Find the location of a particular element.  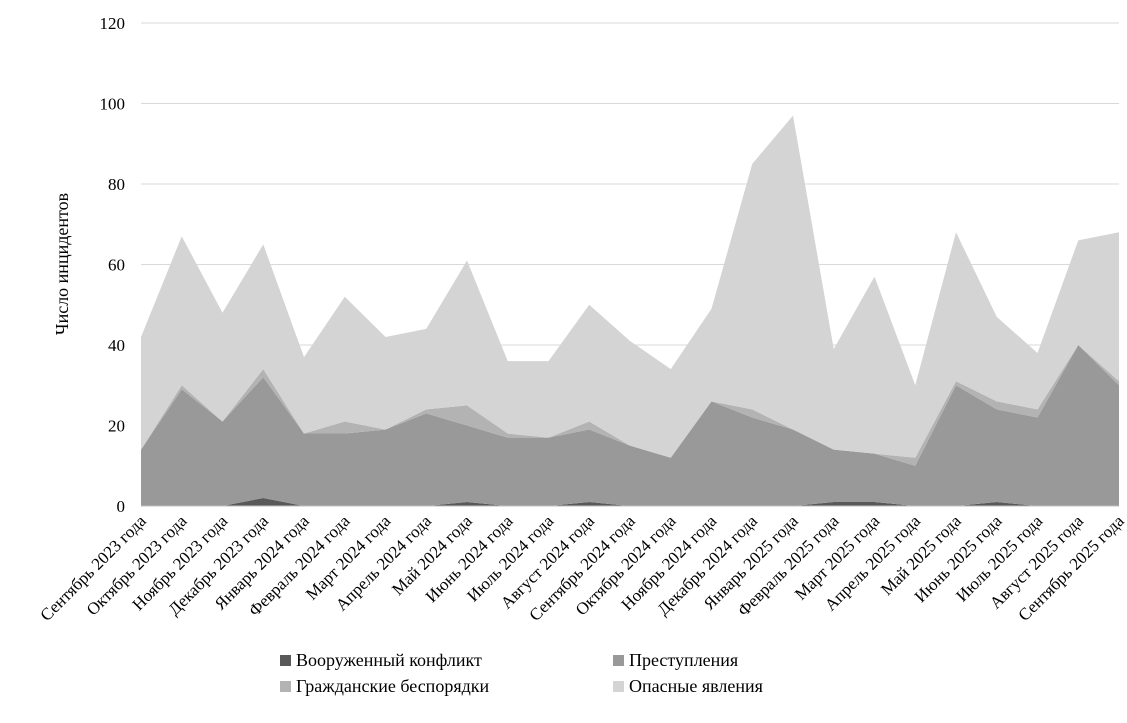

y-tick-label: 40 is located at coordinates (116, 345).